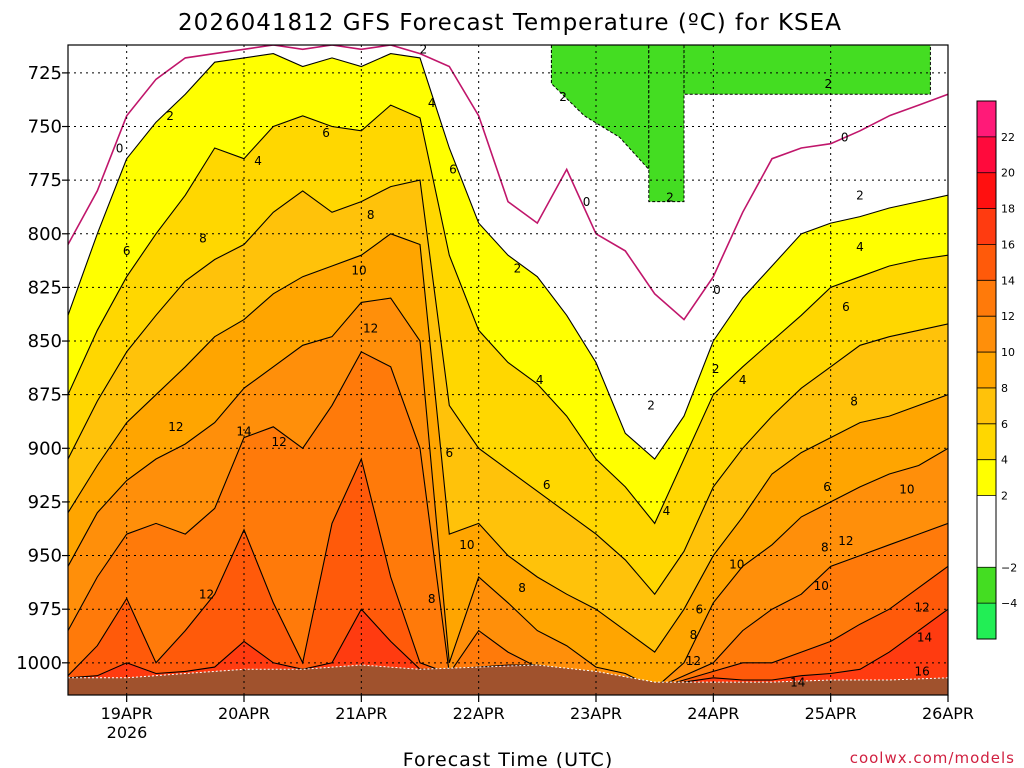 The image size is (1024, 768). What do you see at coordinates (922, 672) in the screenshot?
I see `contour-label: 16` at bounding box center [922, 672].